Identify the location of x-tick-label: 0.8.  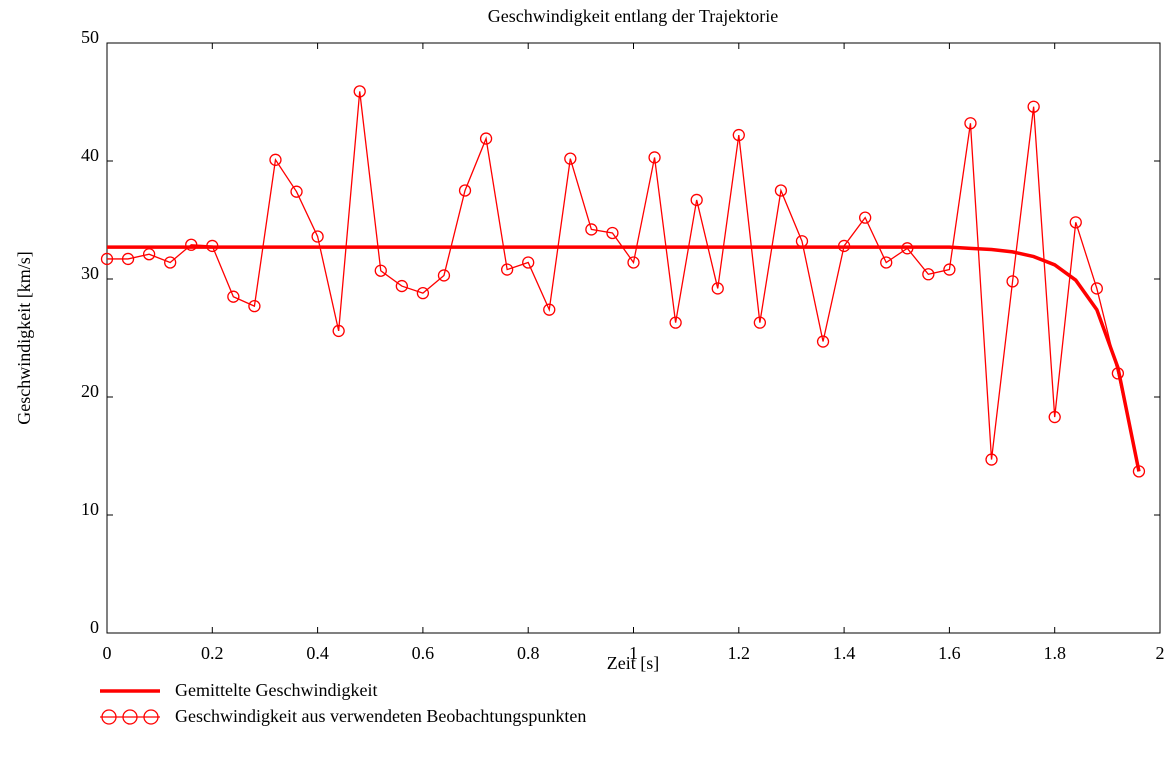
(528, 653).